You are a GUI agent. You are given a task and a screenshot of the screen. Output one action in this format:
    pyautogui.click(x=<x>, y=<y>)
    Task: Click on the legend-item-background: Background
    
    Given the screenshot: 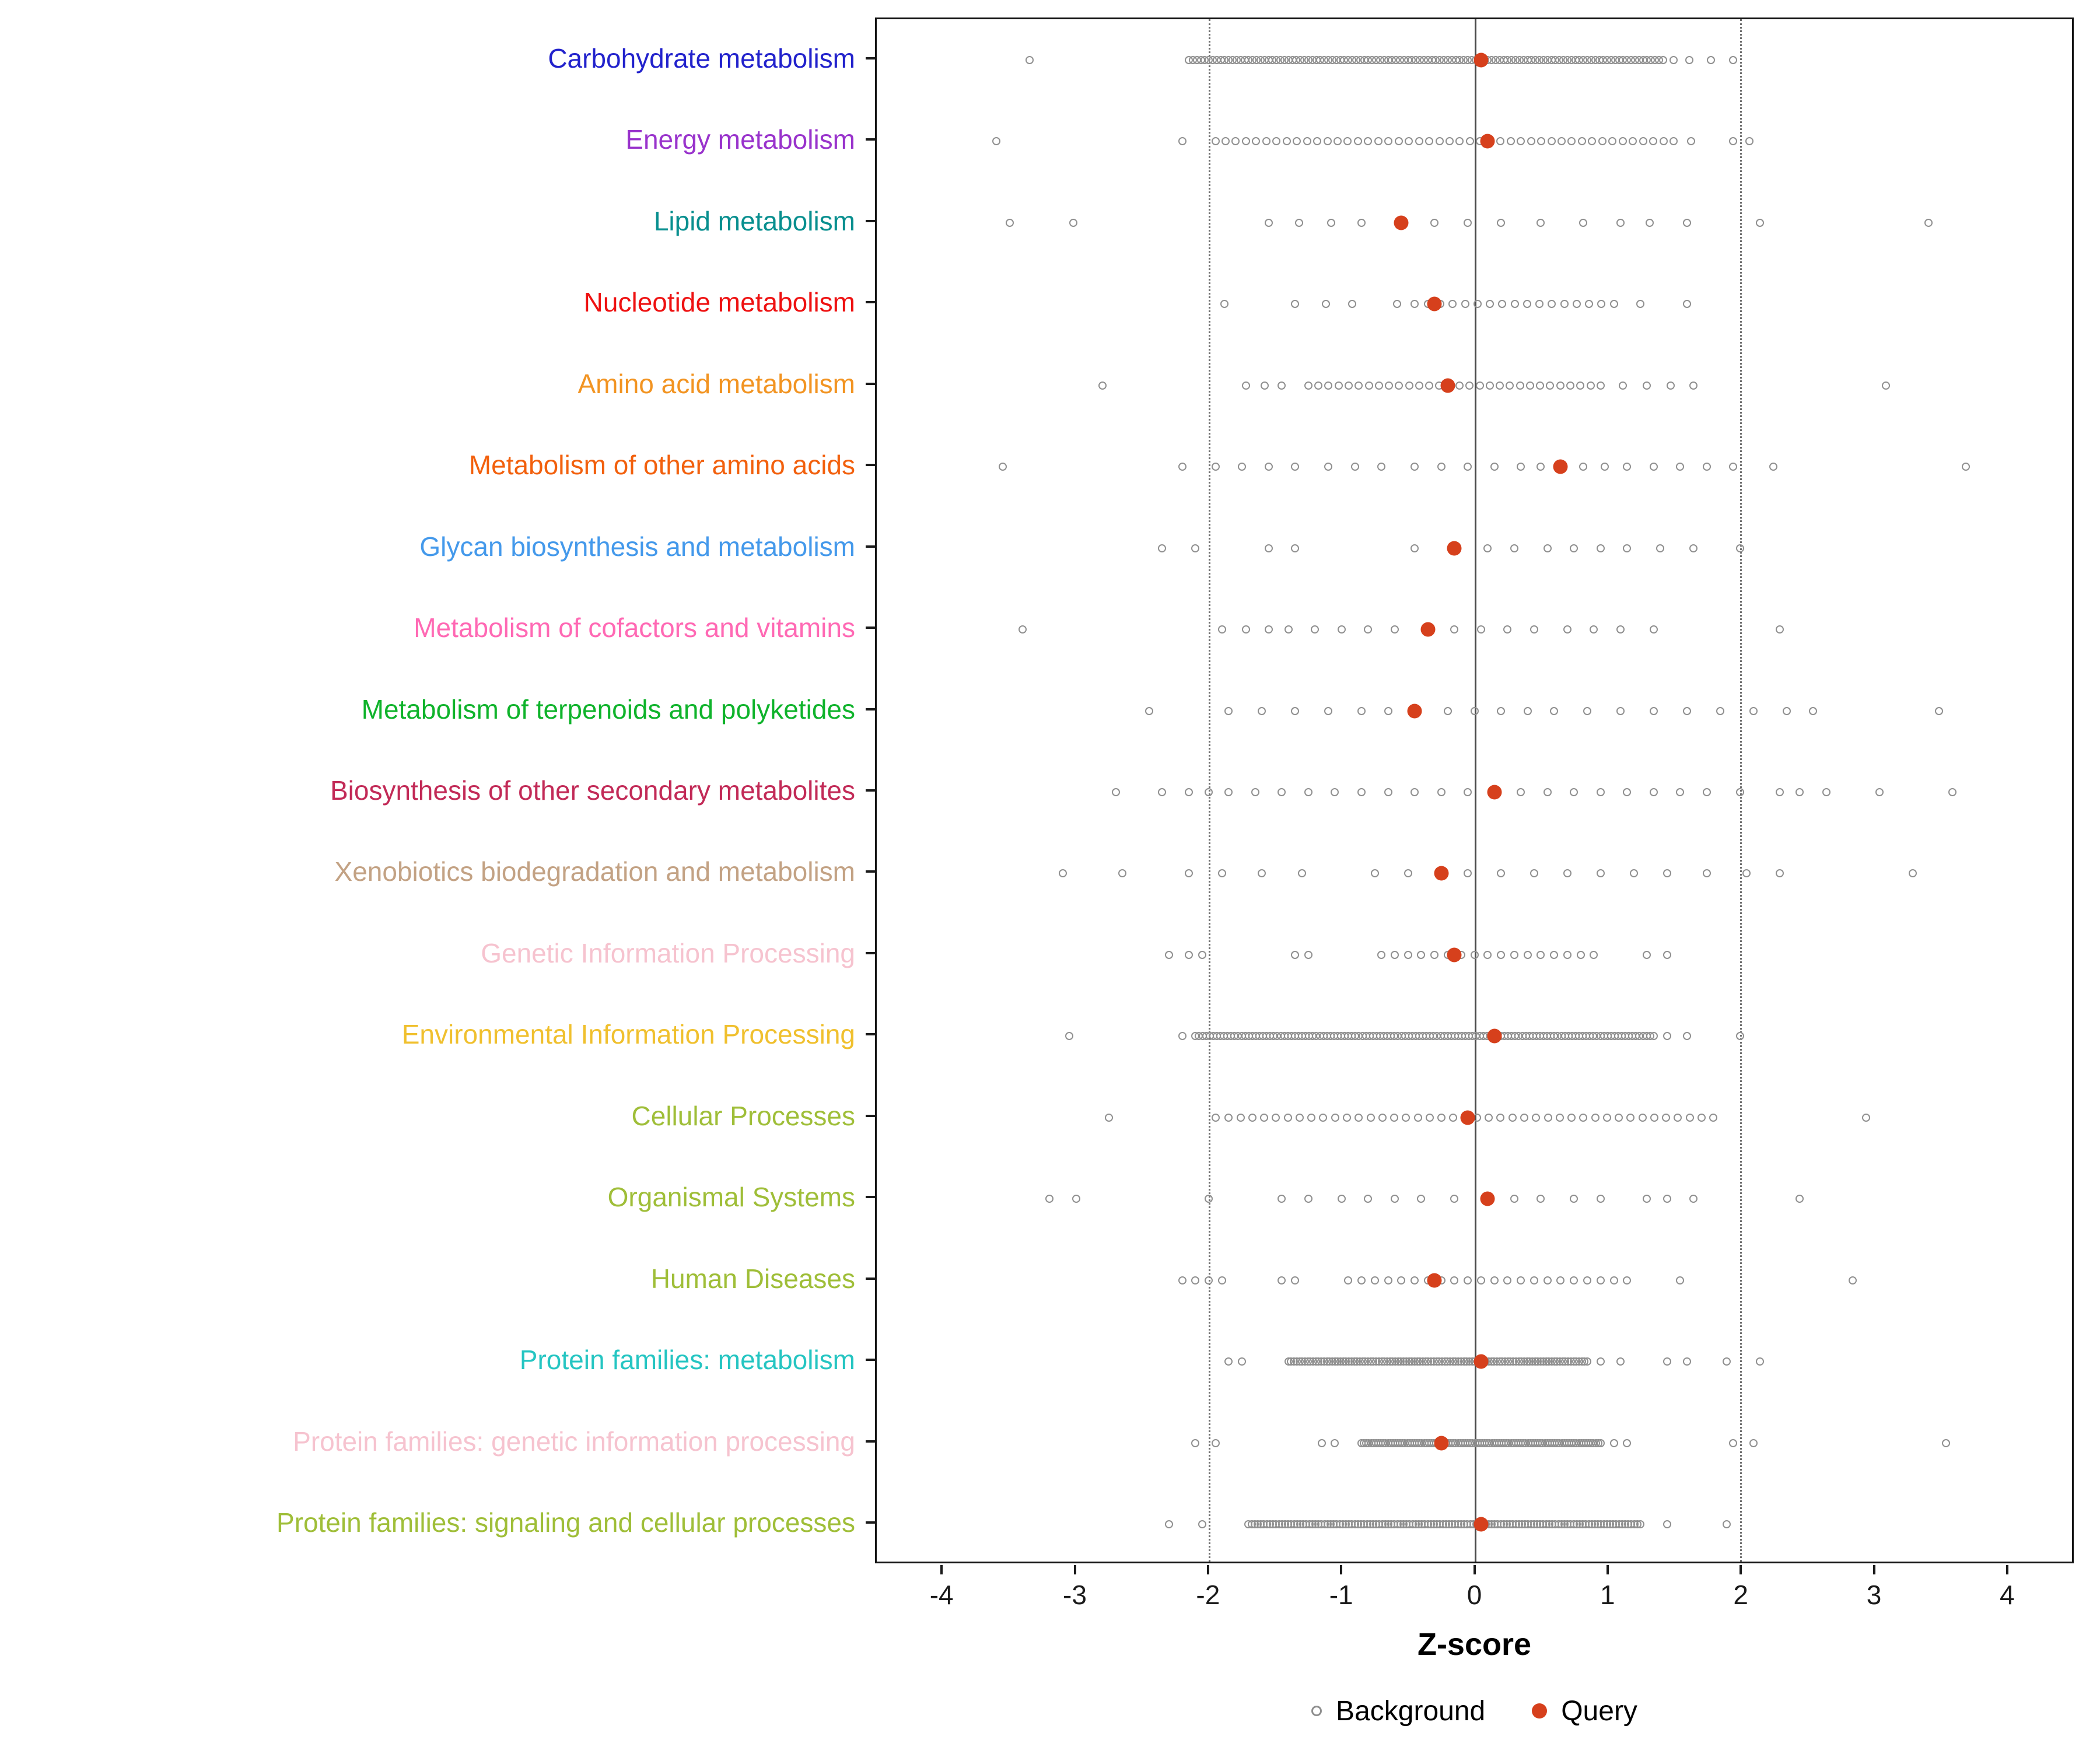 What is the action you would take?
    pyautogui.click(x=1398, y=1711)
    